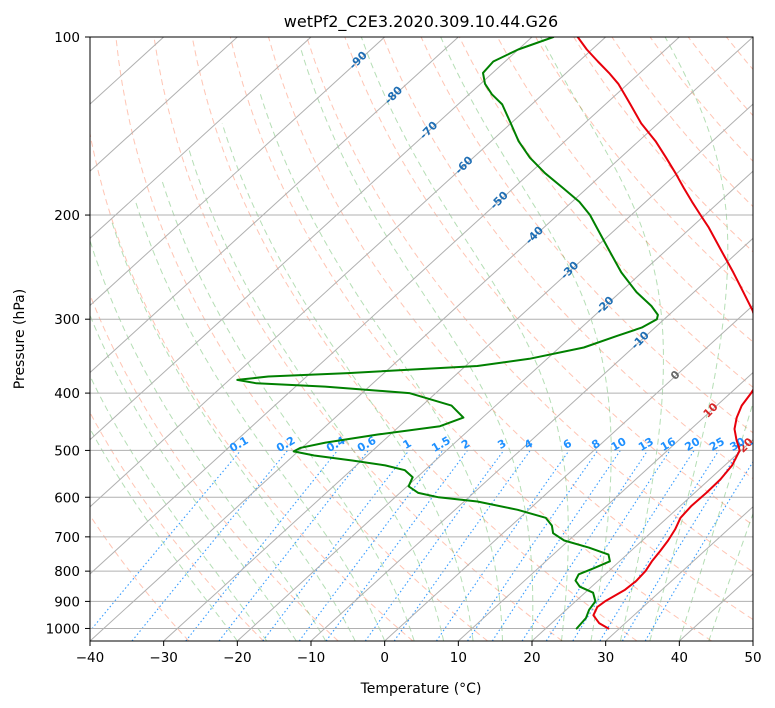 This screenshot has height=708, width=775. Describe the element at coordinates (384, 658) in the screenshot. I see `x-tick-label: 0` at that location.